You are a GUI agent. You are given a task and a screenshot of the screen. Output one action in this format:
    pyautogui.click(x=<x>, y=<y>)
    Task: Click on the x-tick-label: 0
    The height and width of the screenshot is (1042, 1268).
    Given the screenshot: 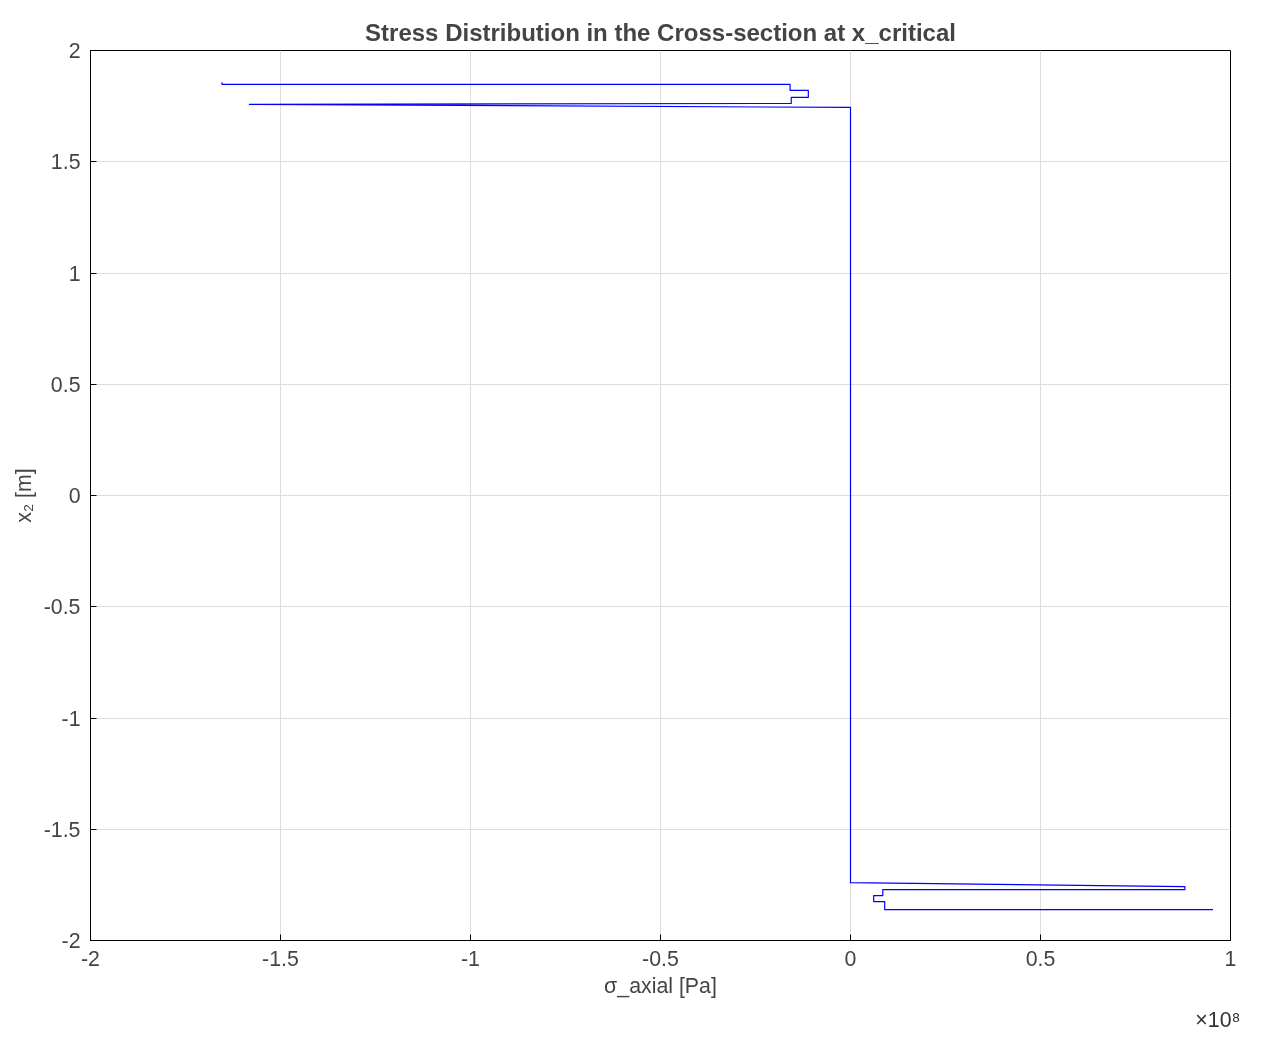 What is the action you would take?
    pyautogui.click(x=850, y=958)
    